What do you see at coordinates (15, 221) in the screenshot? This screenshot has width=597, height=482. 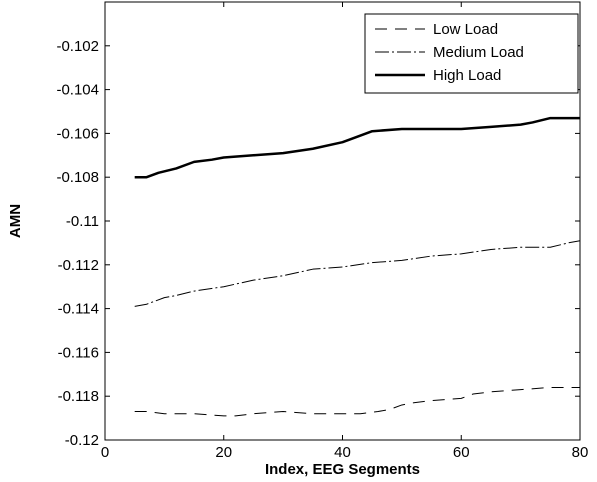 I see `y-axis-title: AMN` at bounding box center [15, 221].